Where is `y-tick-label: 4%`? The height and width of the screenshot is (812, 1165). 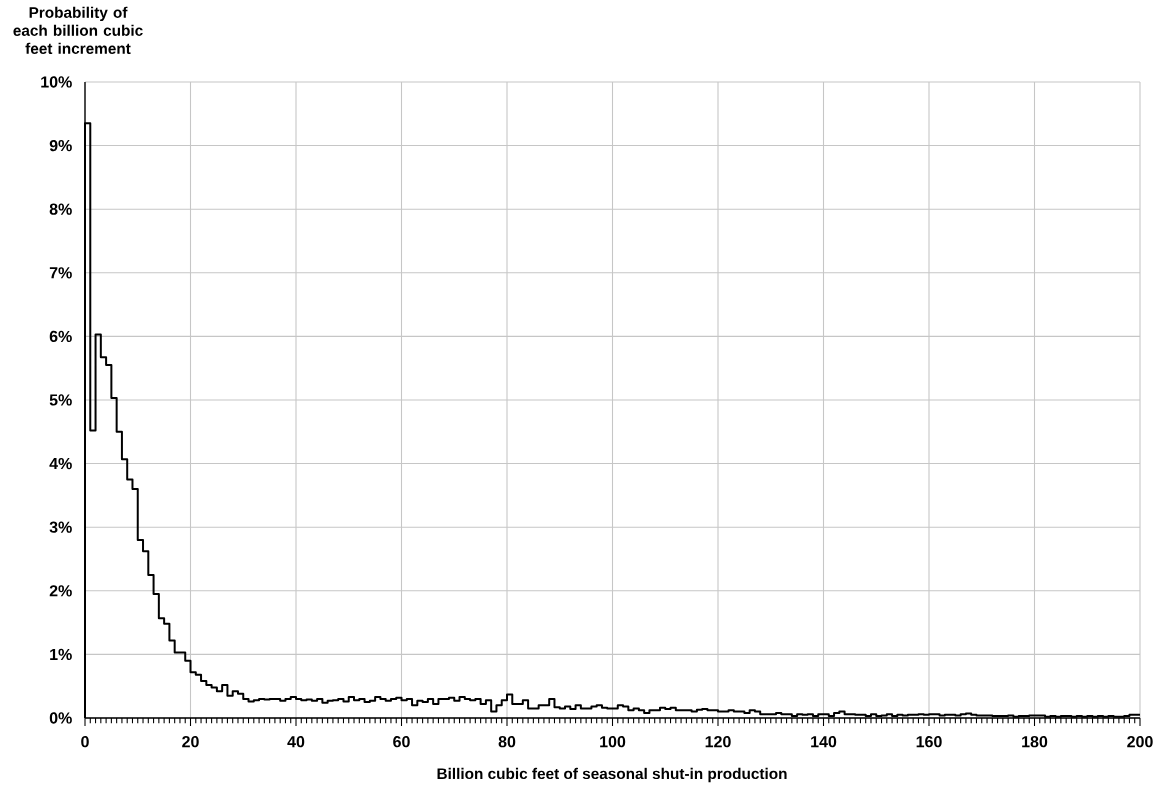 y-tick-label: 4% is located at coordinates (60, 463).